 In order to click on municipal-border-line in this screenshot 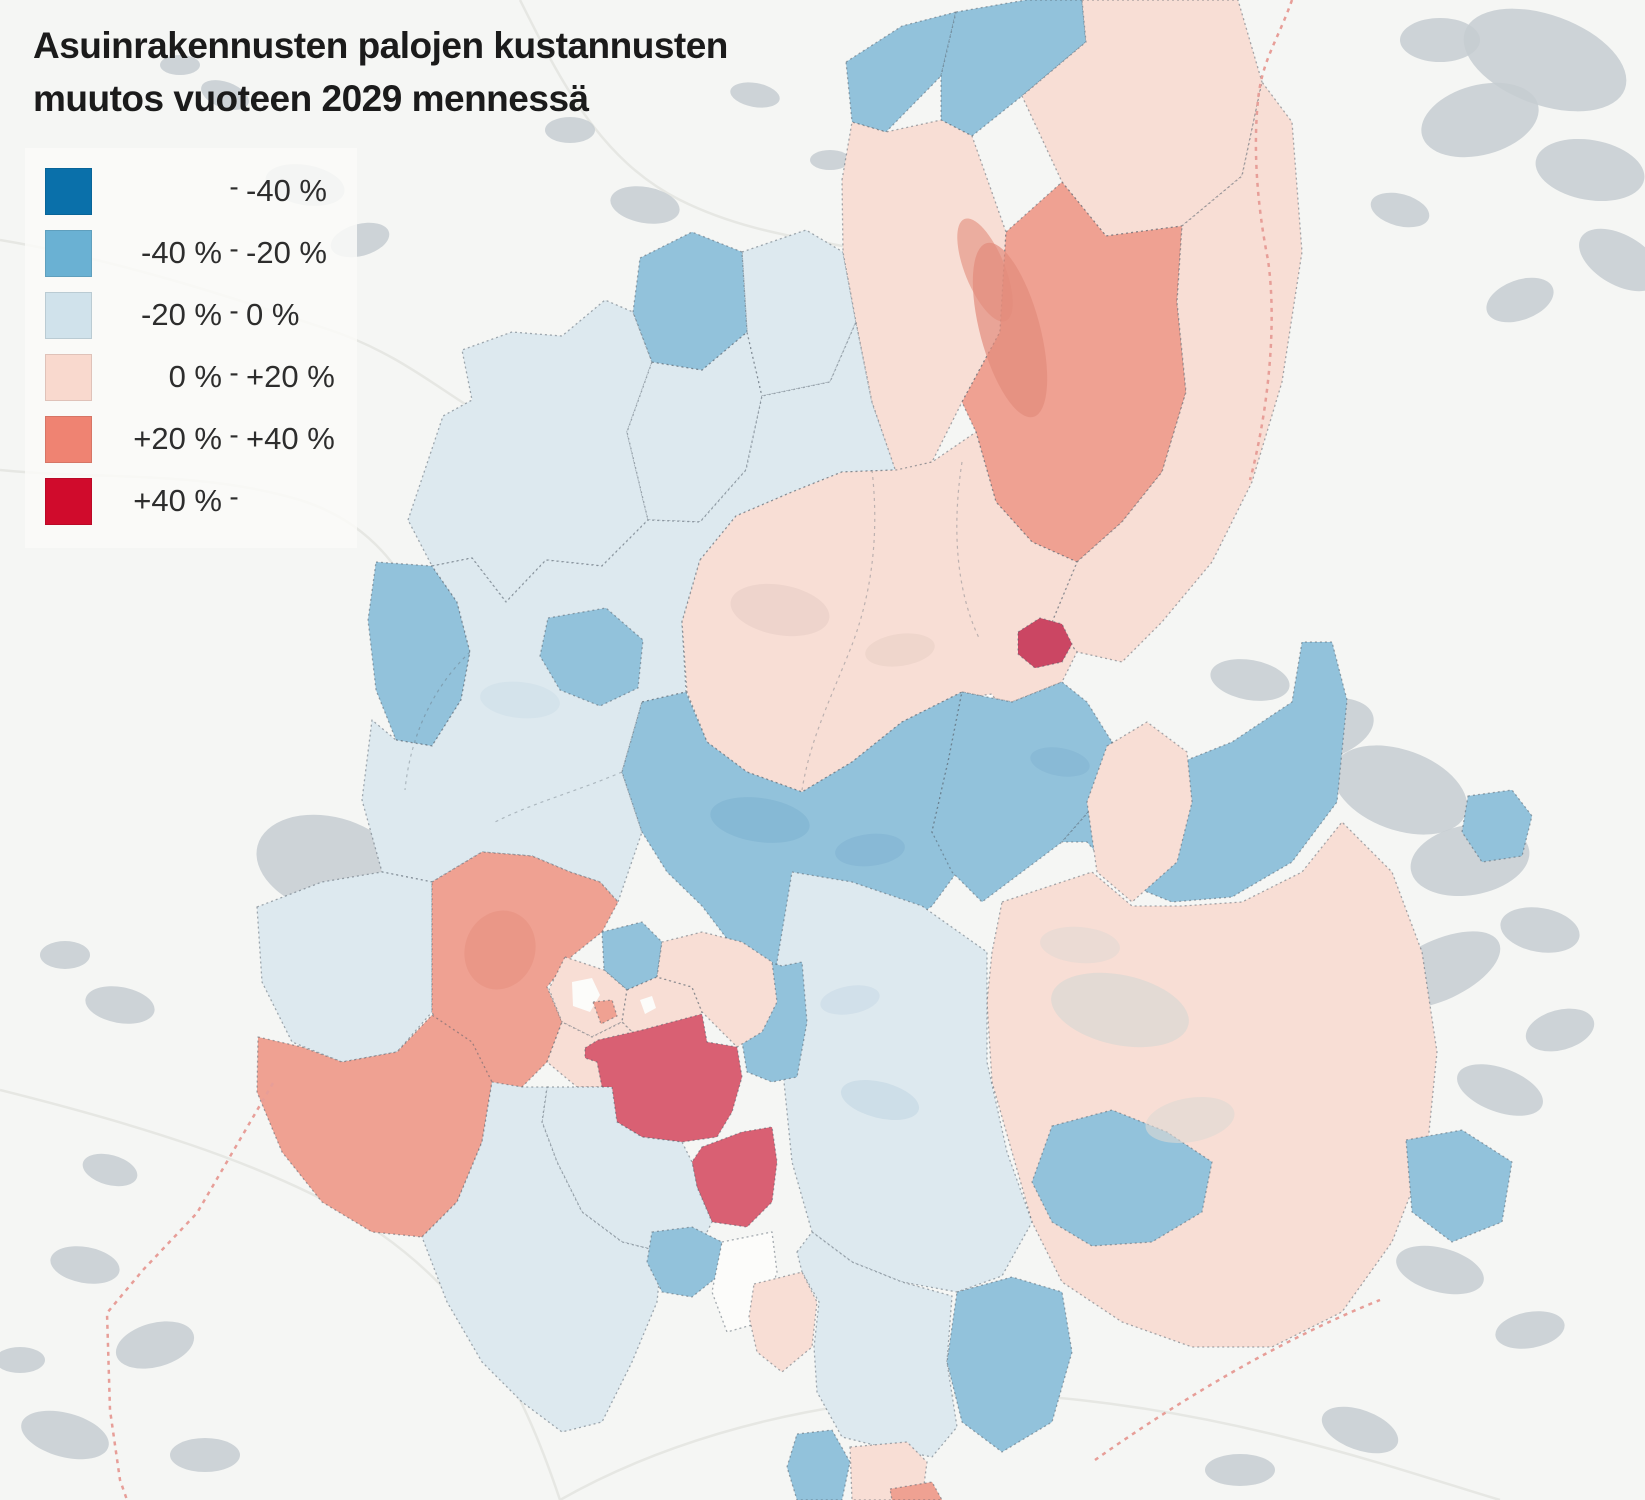, I will do `click(558, 797)`.